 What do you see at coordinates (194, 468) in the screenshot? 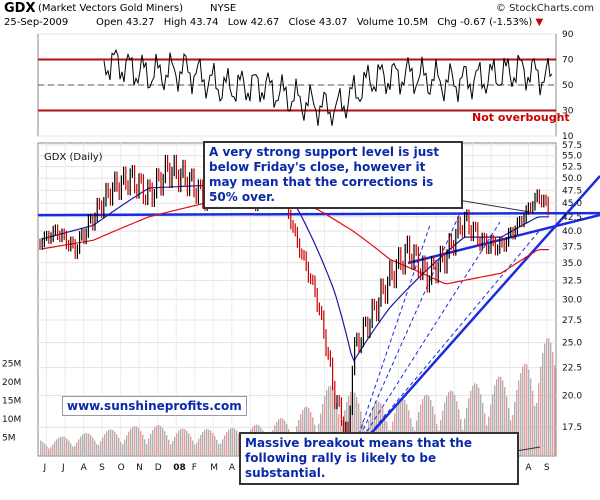
I see `x-tick-label: F` at bounding box center [194, 468].